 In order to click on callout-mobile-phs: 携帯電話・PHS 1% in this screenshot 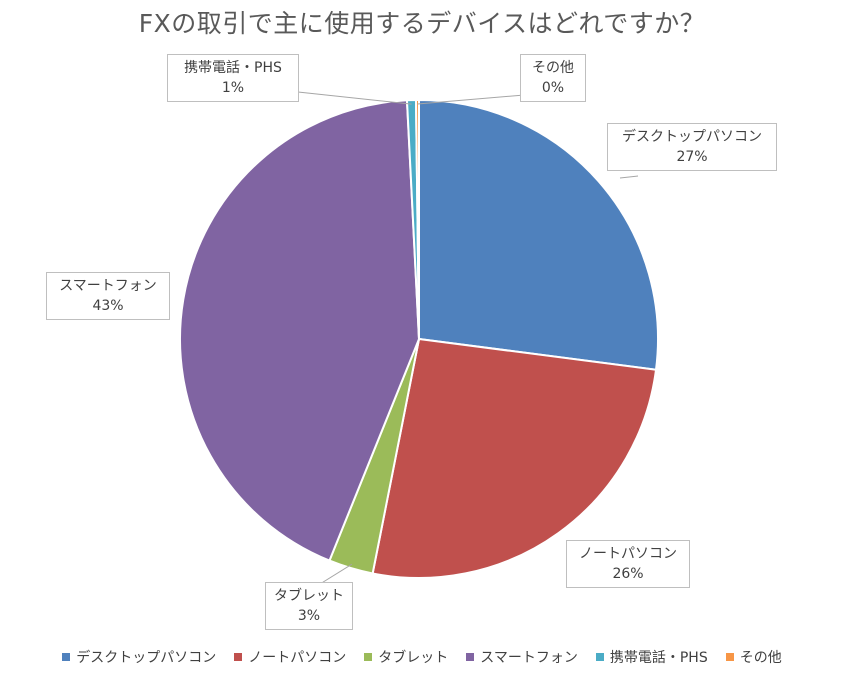, I will do `click(233, 78)`.